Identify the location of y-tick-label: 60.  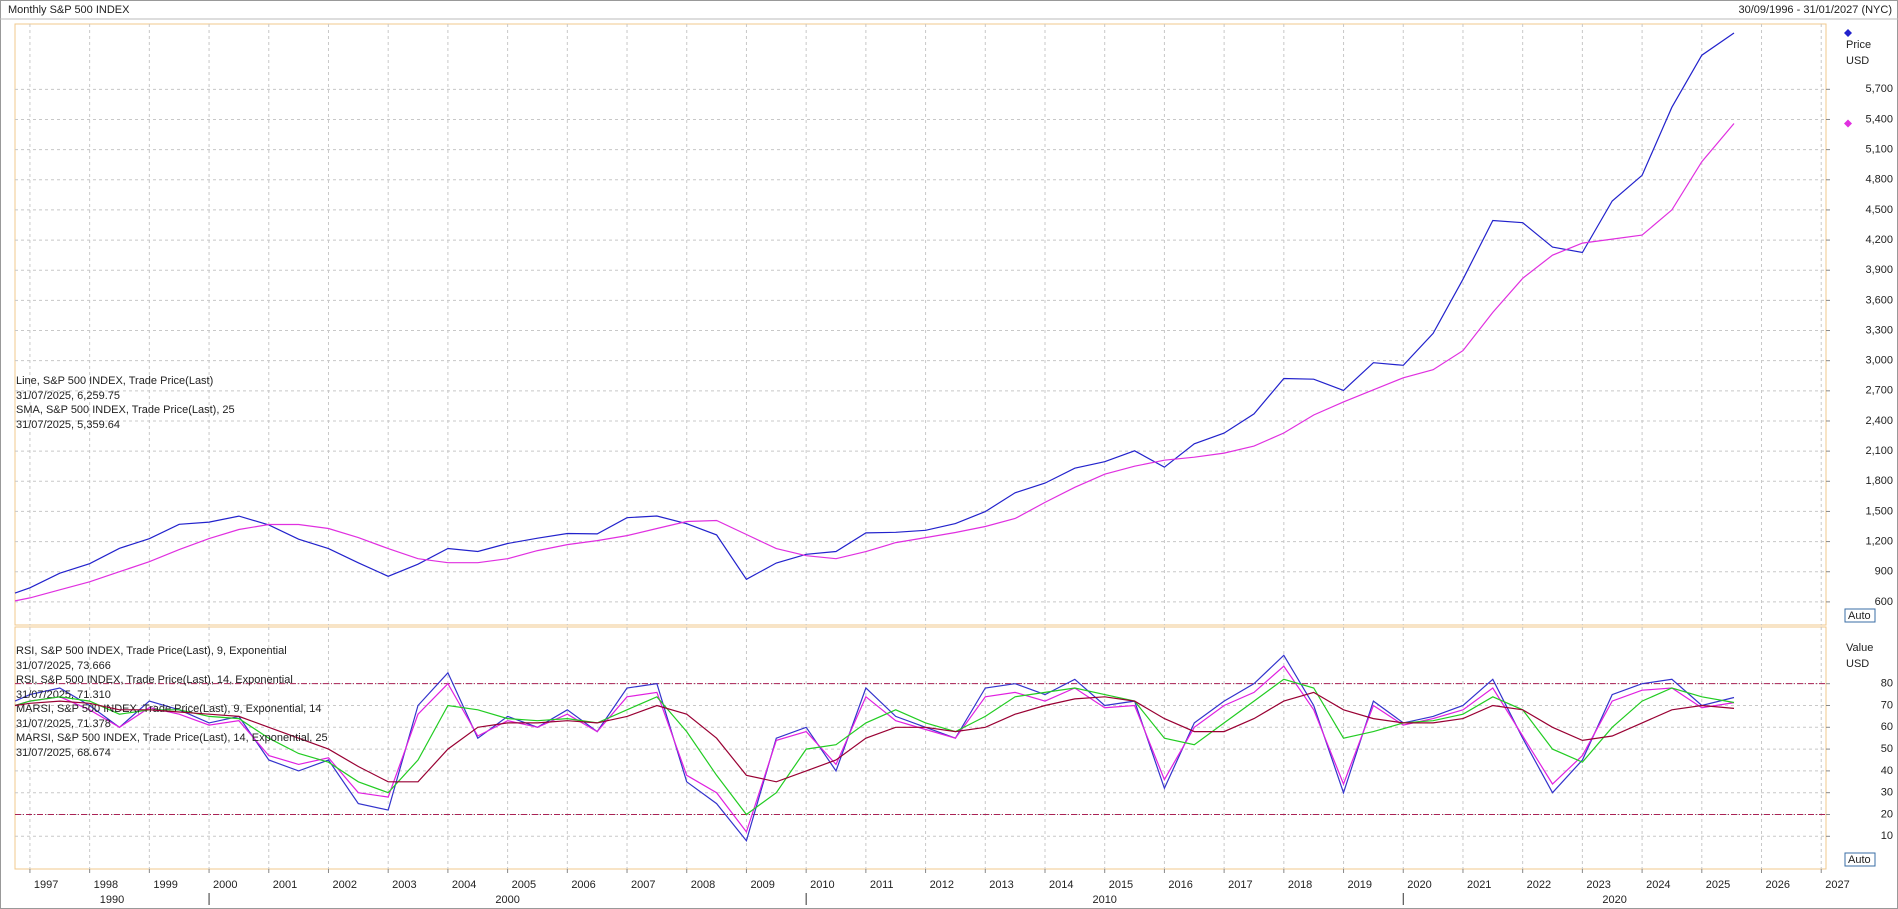
(1887, 727).